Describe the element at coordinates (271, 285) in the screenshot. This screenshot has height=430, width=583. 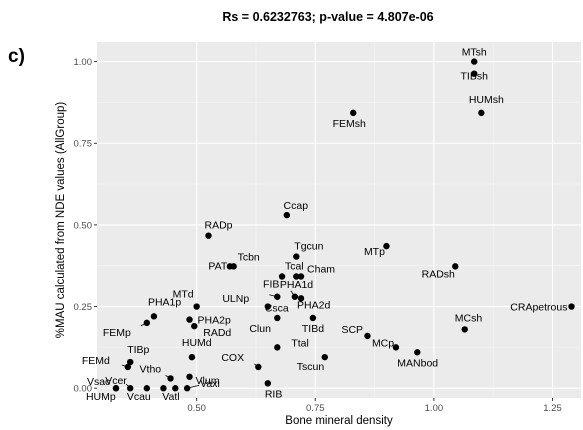
I see `point-label: FIB` at that location.